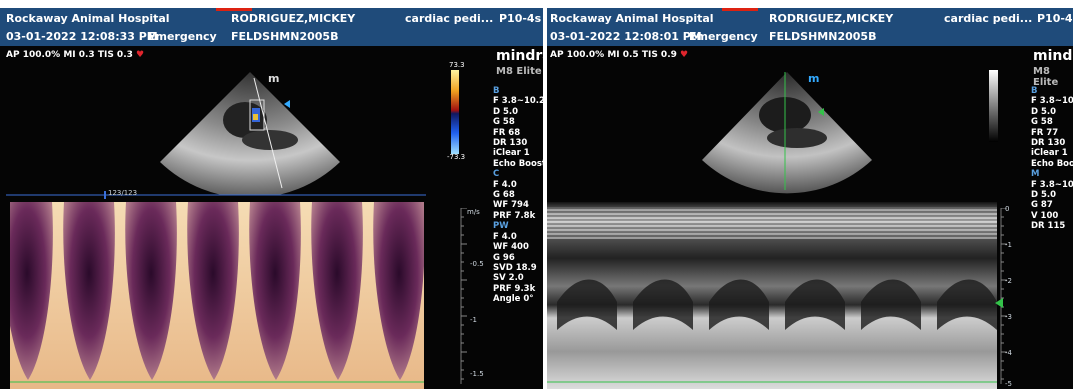  What do you see at coordinates (1008, 317) in the screenshot?
I see `depth-tick-3: -3` at bounding box center [1008, 317].